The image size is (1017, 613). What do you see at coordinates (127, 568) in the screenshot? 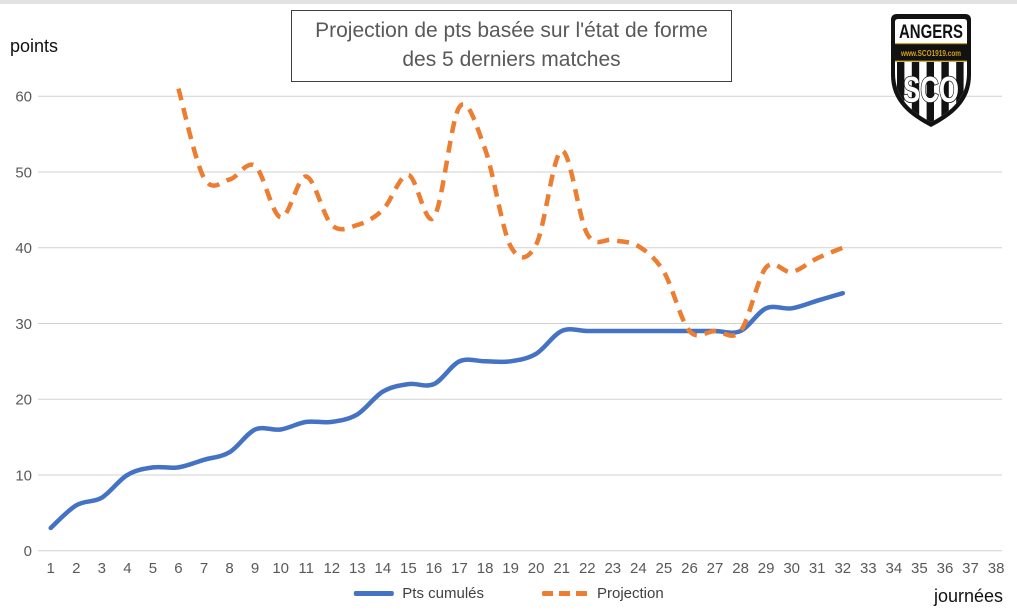
I see `x-tick-label: 4` at bounding box center [127, 568].